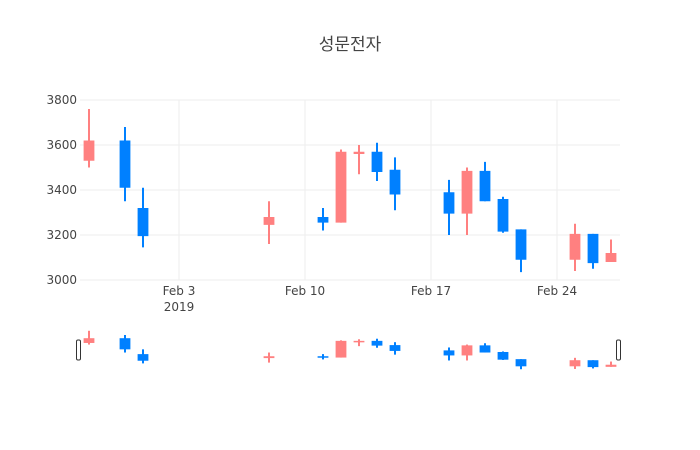 The image size is (700, 450). What do you see at coordinates (61, 235) in the screenshot?
I see `y-tick-label: 3200` at bounding box center [61, 235].